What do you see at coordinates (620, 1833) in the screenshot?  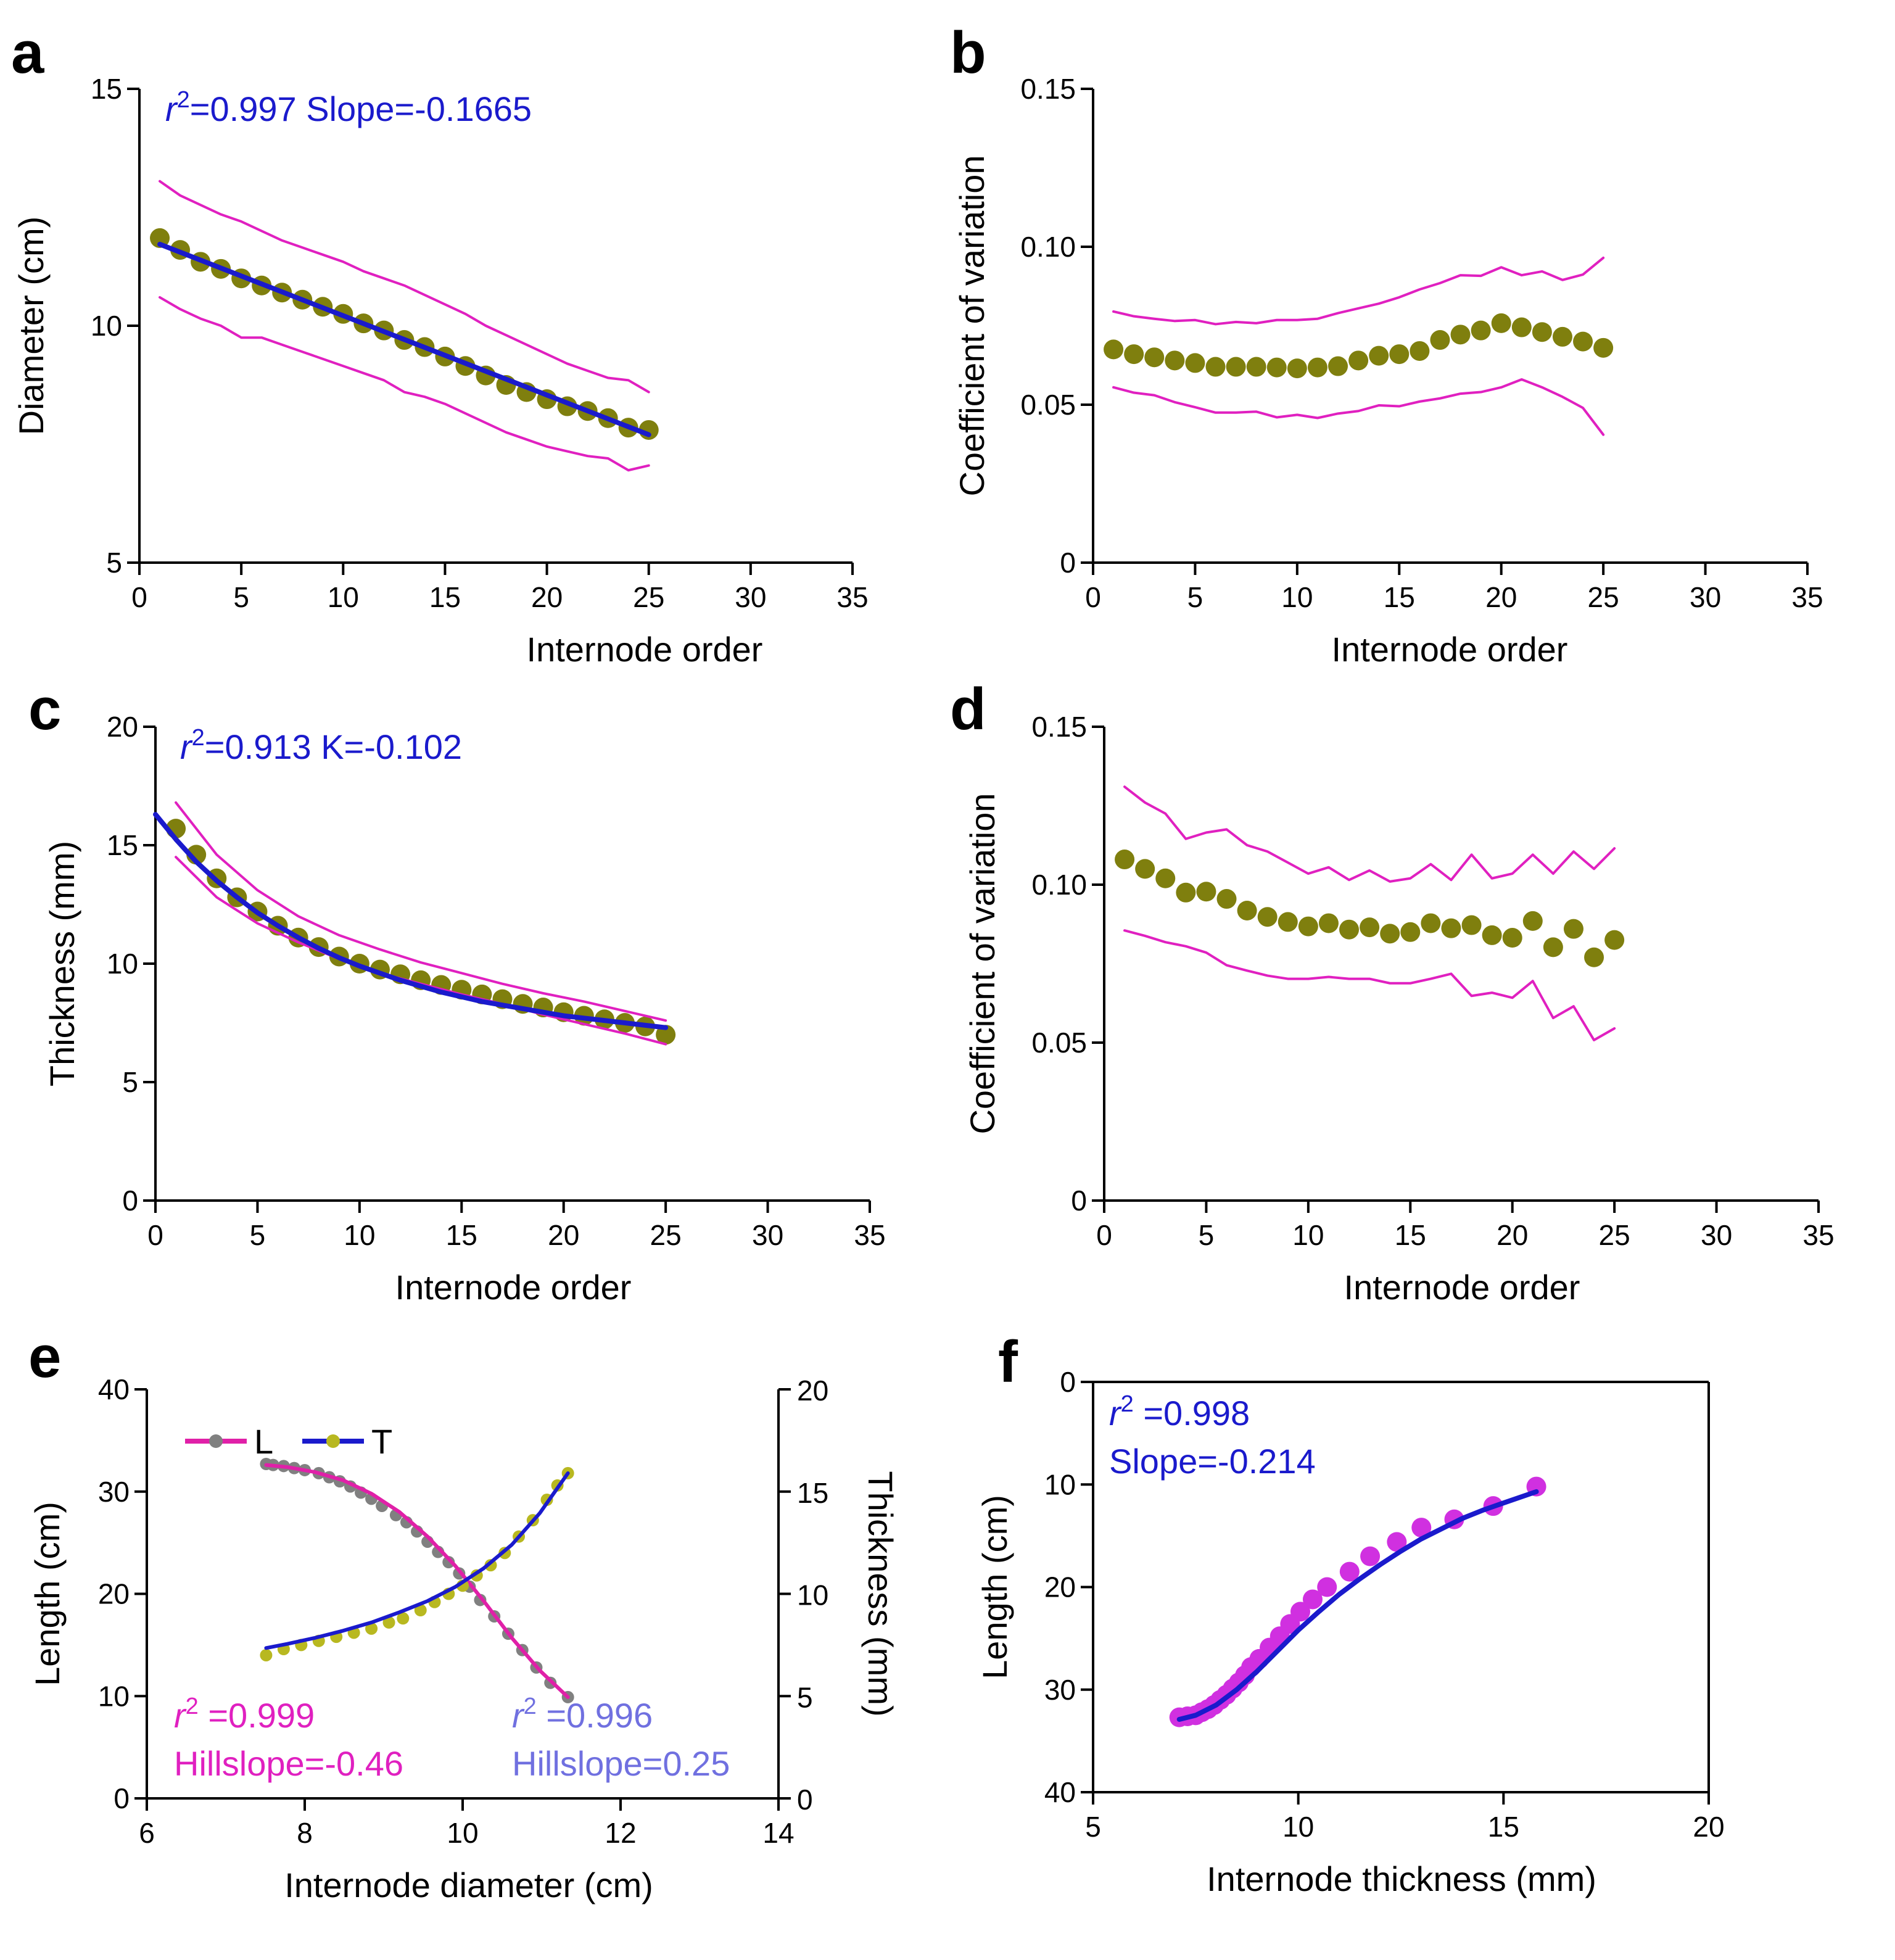 I see `x-tick-label: 12` at bounding box center [620, 1833].